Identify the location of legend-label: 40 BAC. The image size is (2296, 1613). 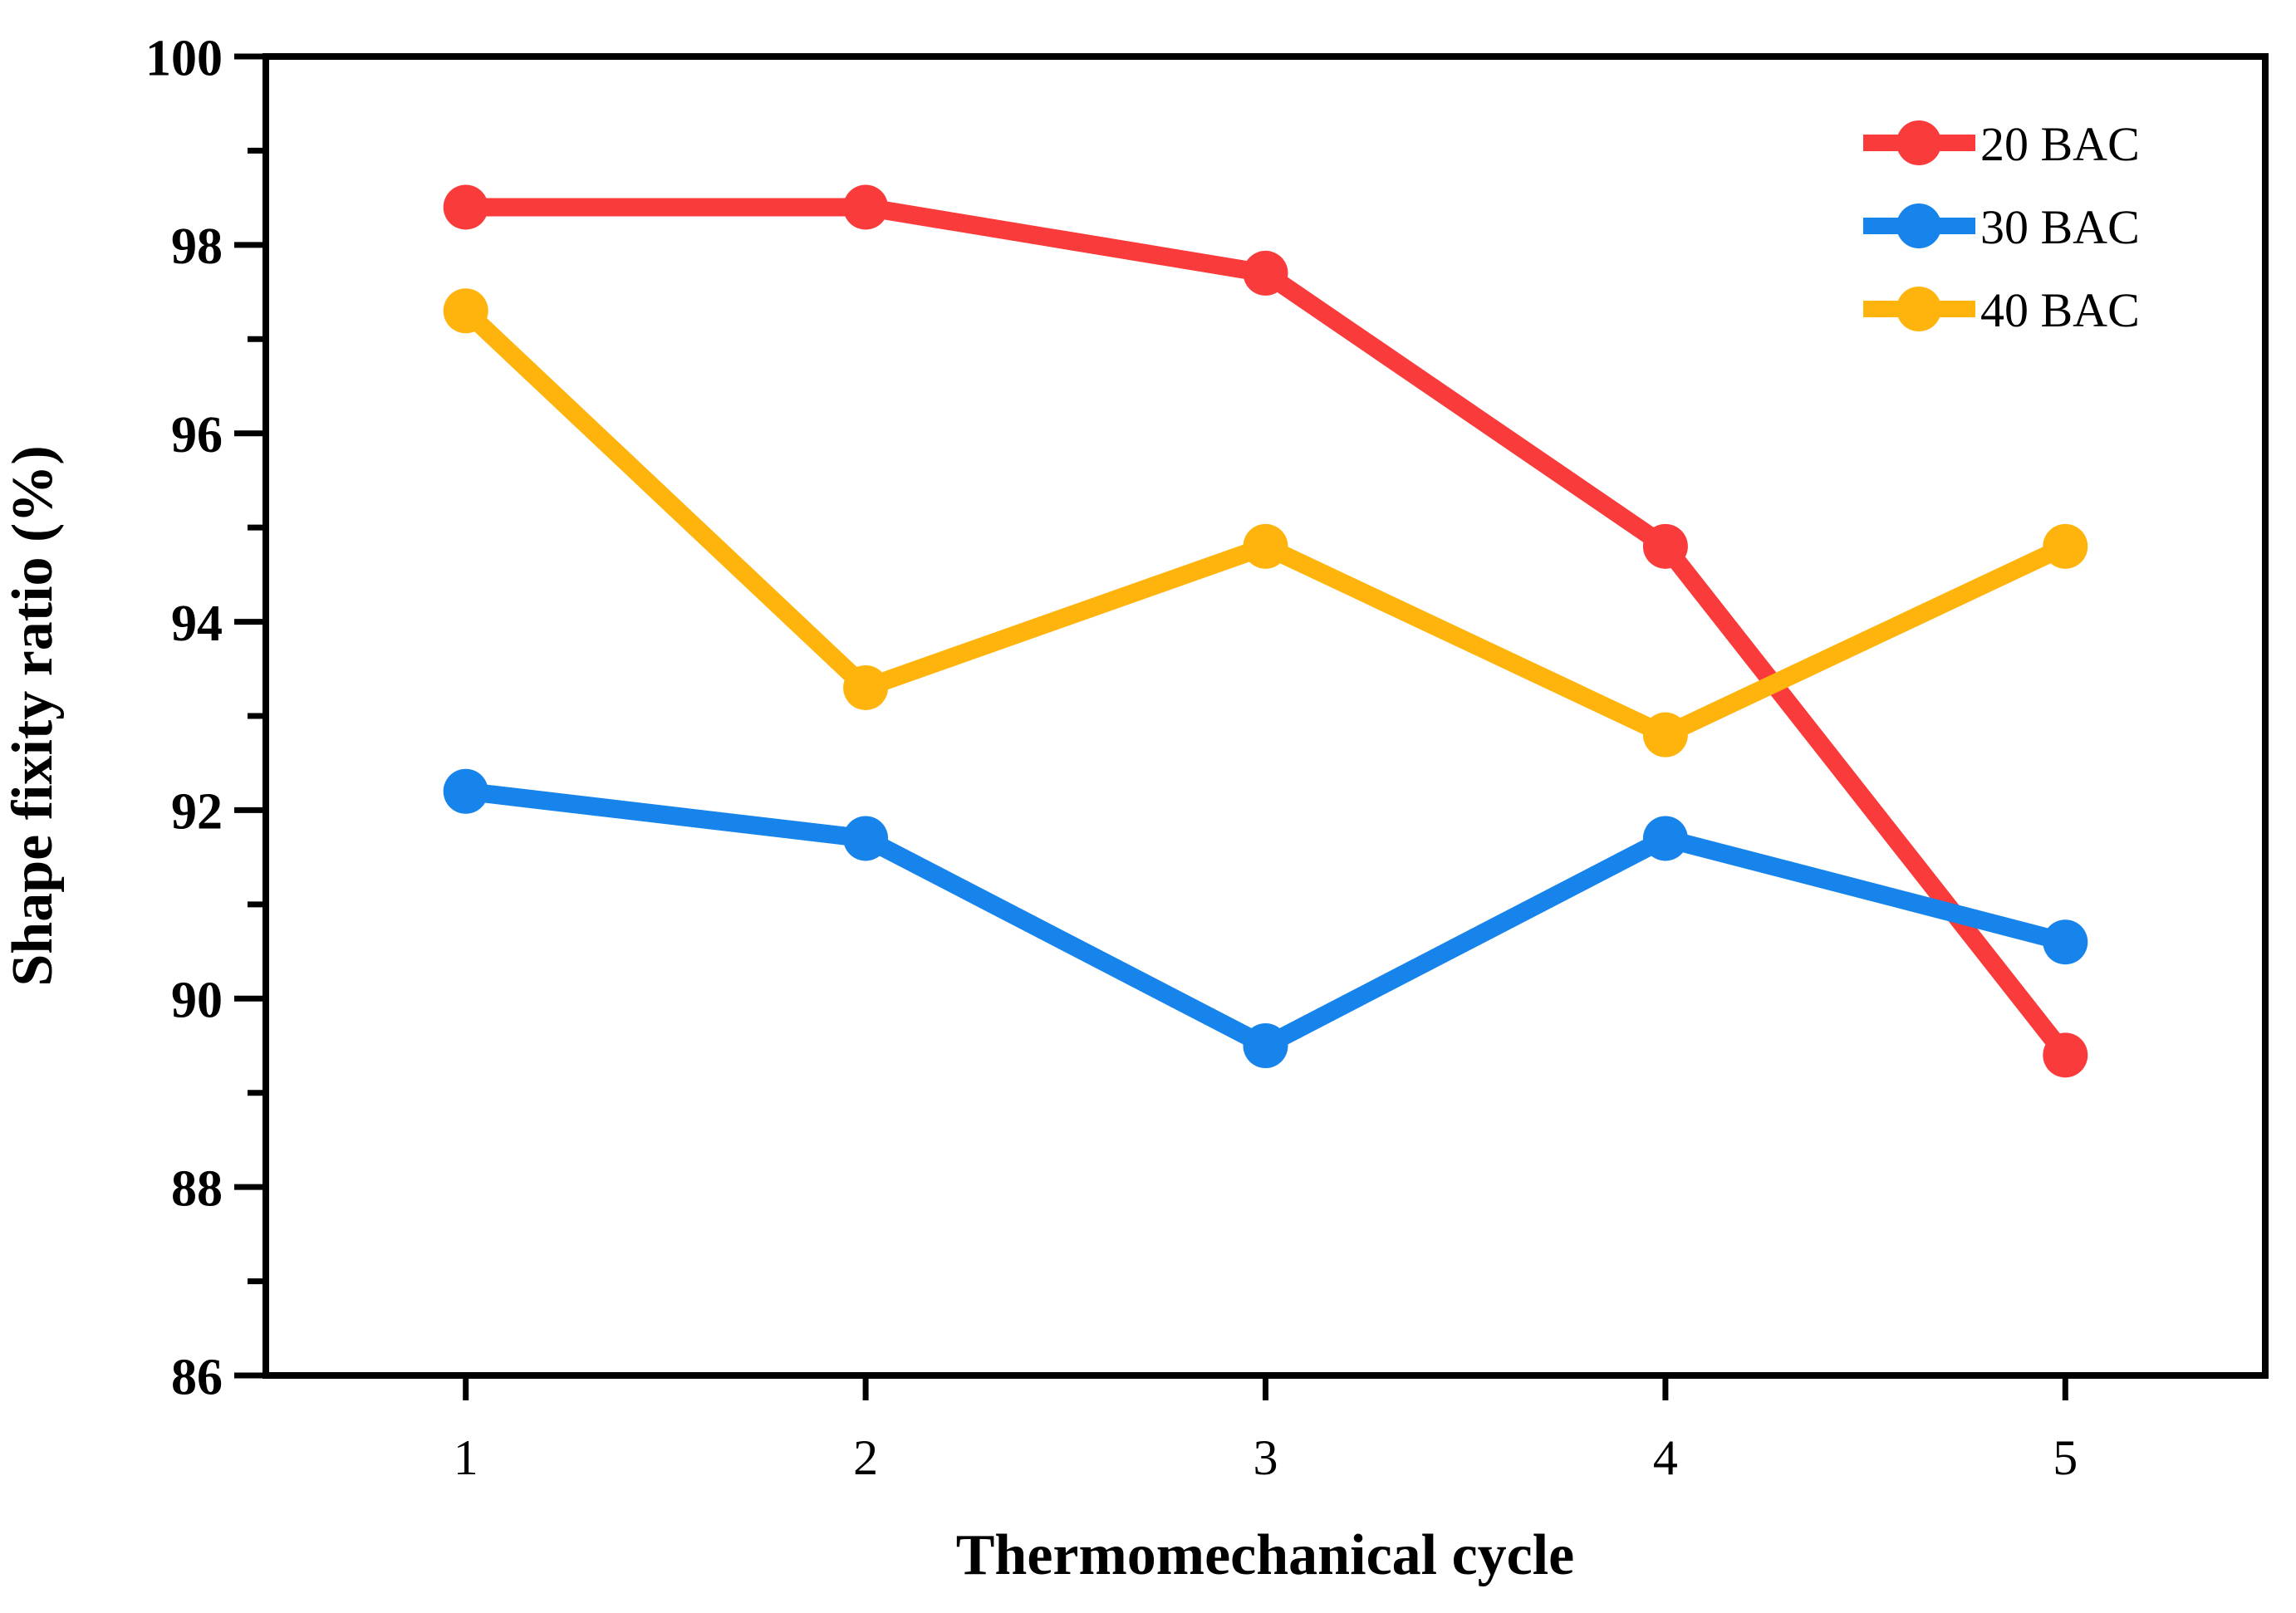
(2060, 310).